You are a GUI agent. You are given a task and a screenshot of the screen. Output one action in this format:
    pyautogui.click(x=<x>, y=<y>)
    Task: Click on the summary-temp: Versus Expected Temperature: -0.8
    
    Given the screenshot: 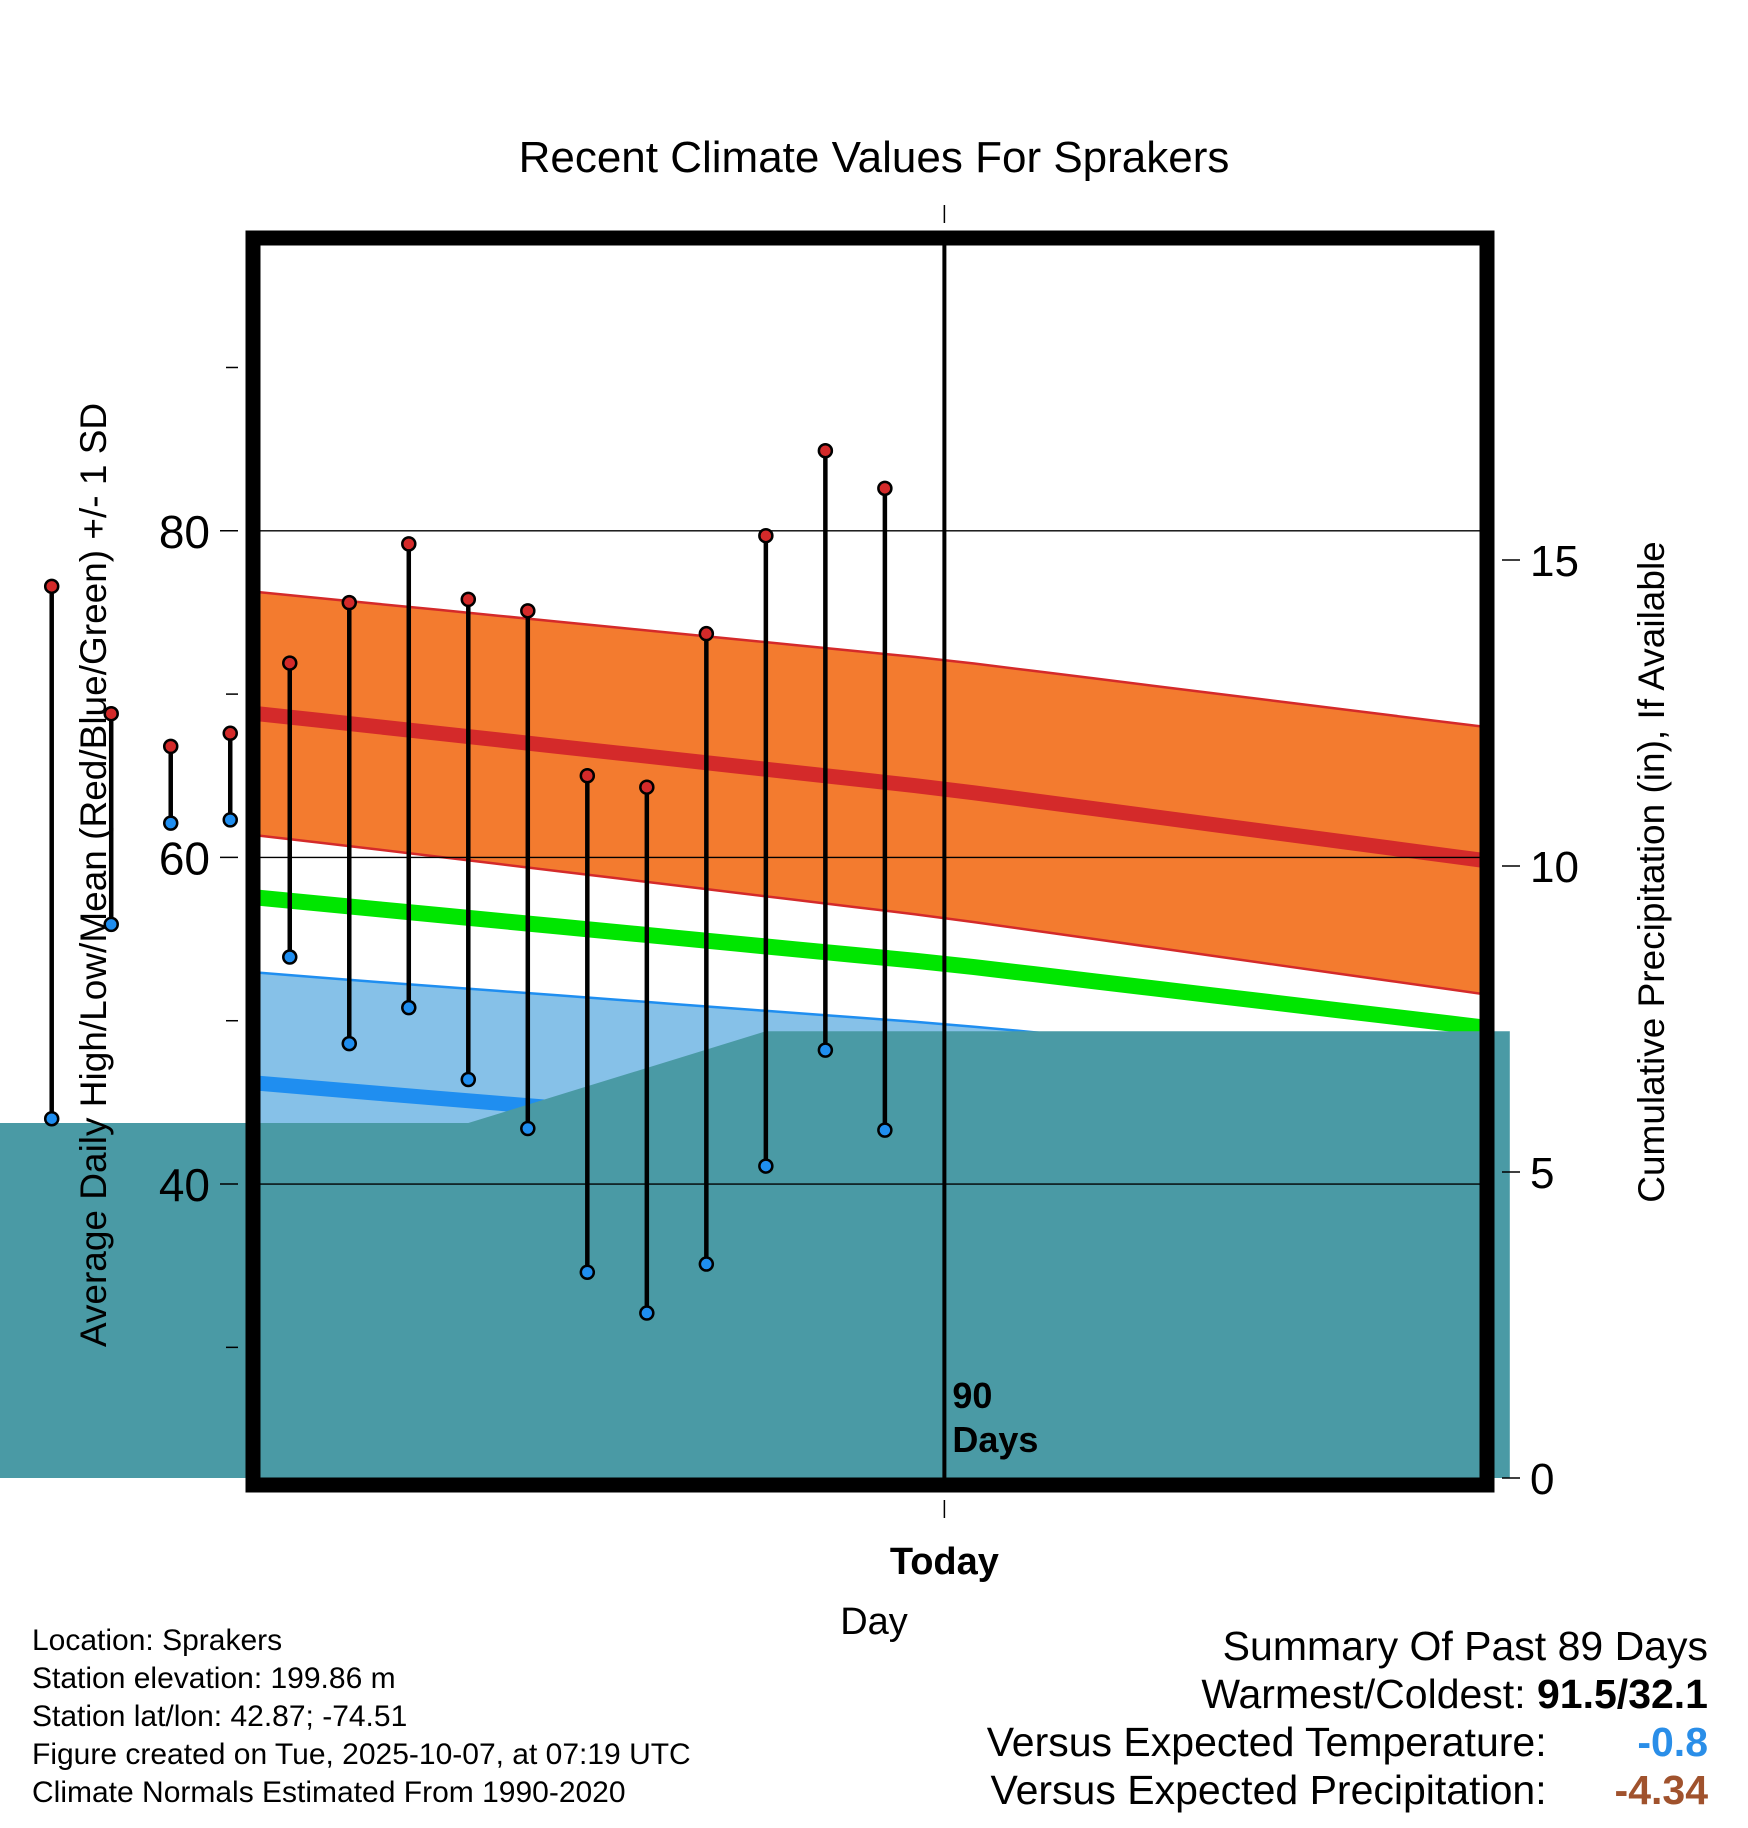 What is the action you would take?
    pyautogui.click(x=1347, y=1742)
    